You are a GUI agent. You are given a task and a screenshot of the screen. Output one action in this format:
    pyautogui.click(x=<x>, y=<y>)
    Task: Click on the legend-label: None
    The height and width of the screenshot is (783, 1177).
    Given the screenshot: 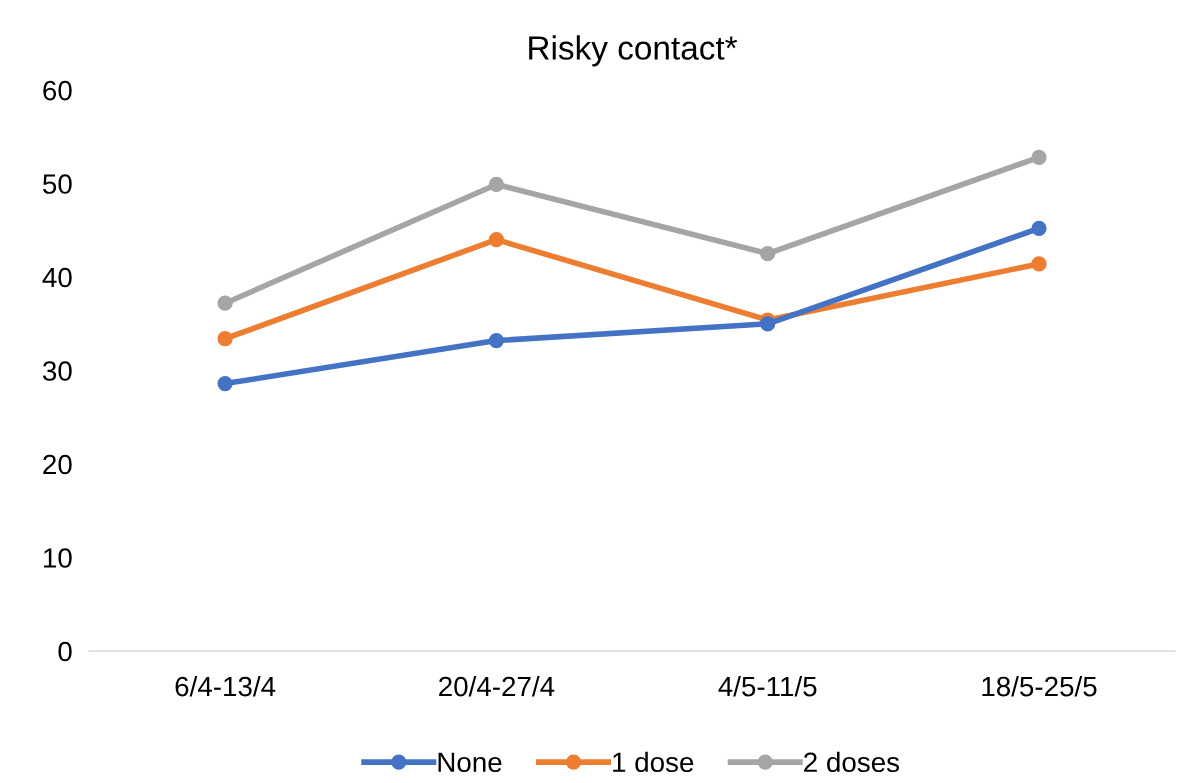 What is the action you would take?
    pyautogui.click(x=470, y=762)
    